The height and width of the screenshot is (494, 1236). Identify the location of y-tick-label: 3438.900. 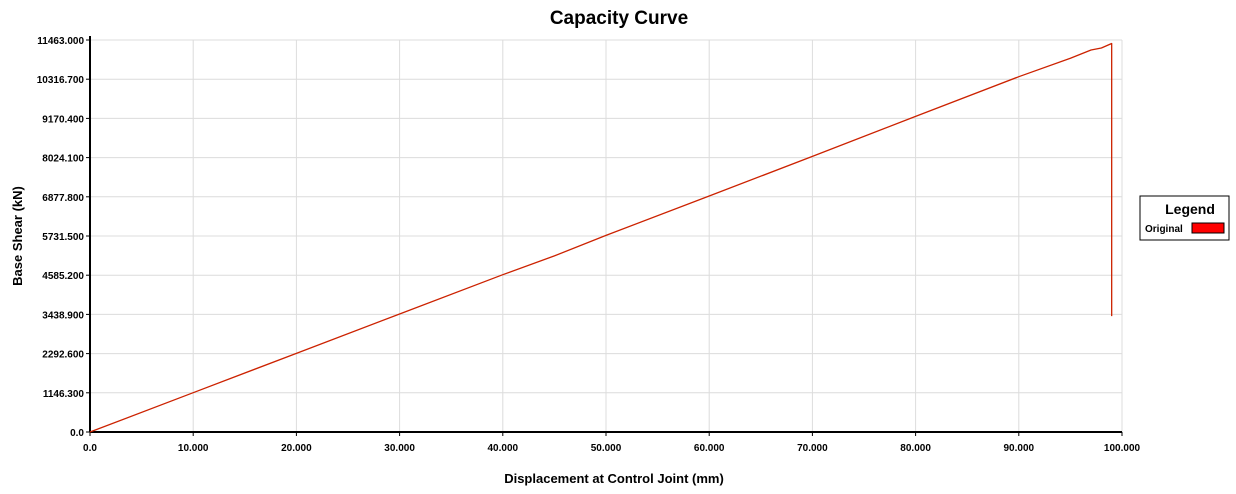
(63, 315).